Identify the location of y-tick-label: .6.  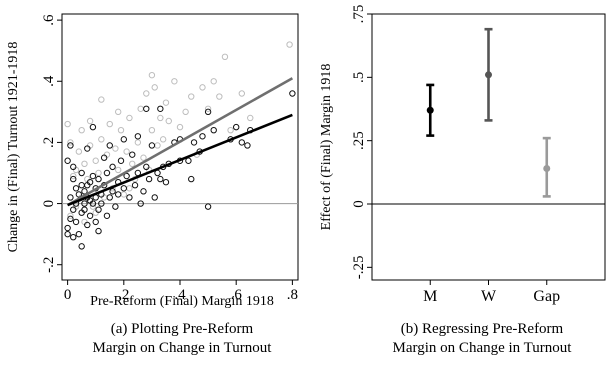
(49, 20).